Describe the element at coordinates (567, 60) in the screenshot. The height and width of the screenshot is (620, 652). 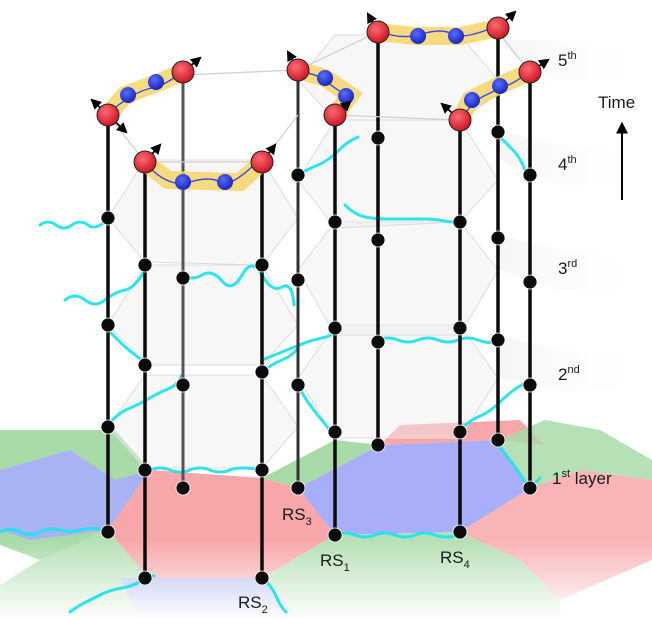
I see `layer-label-5: 5th` at that location.